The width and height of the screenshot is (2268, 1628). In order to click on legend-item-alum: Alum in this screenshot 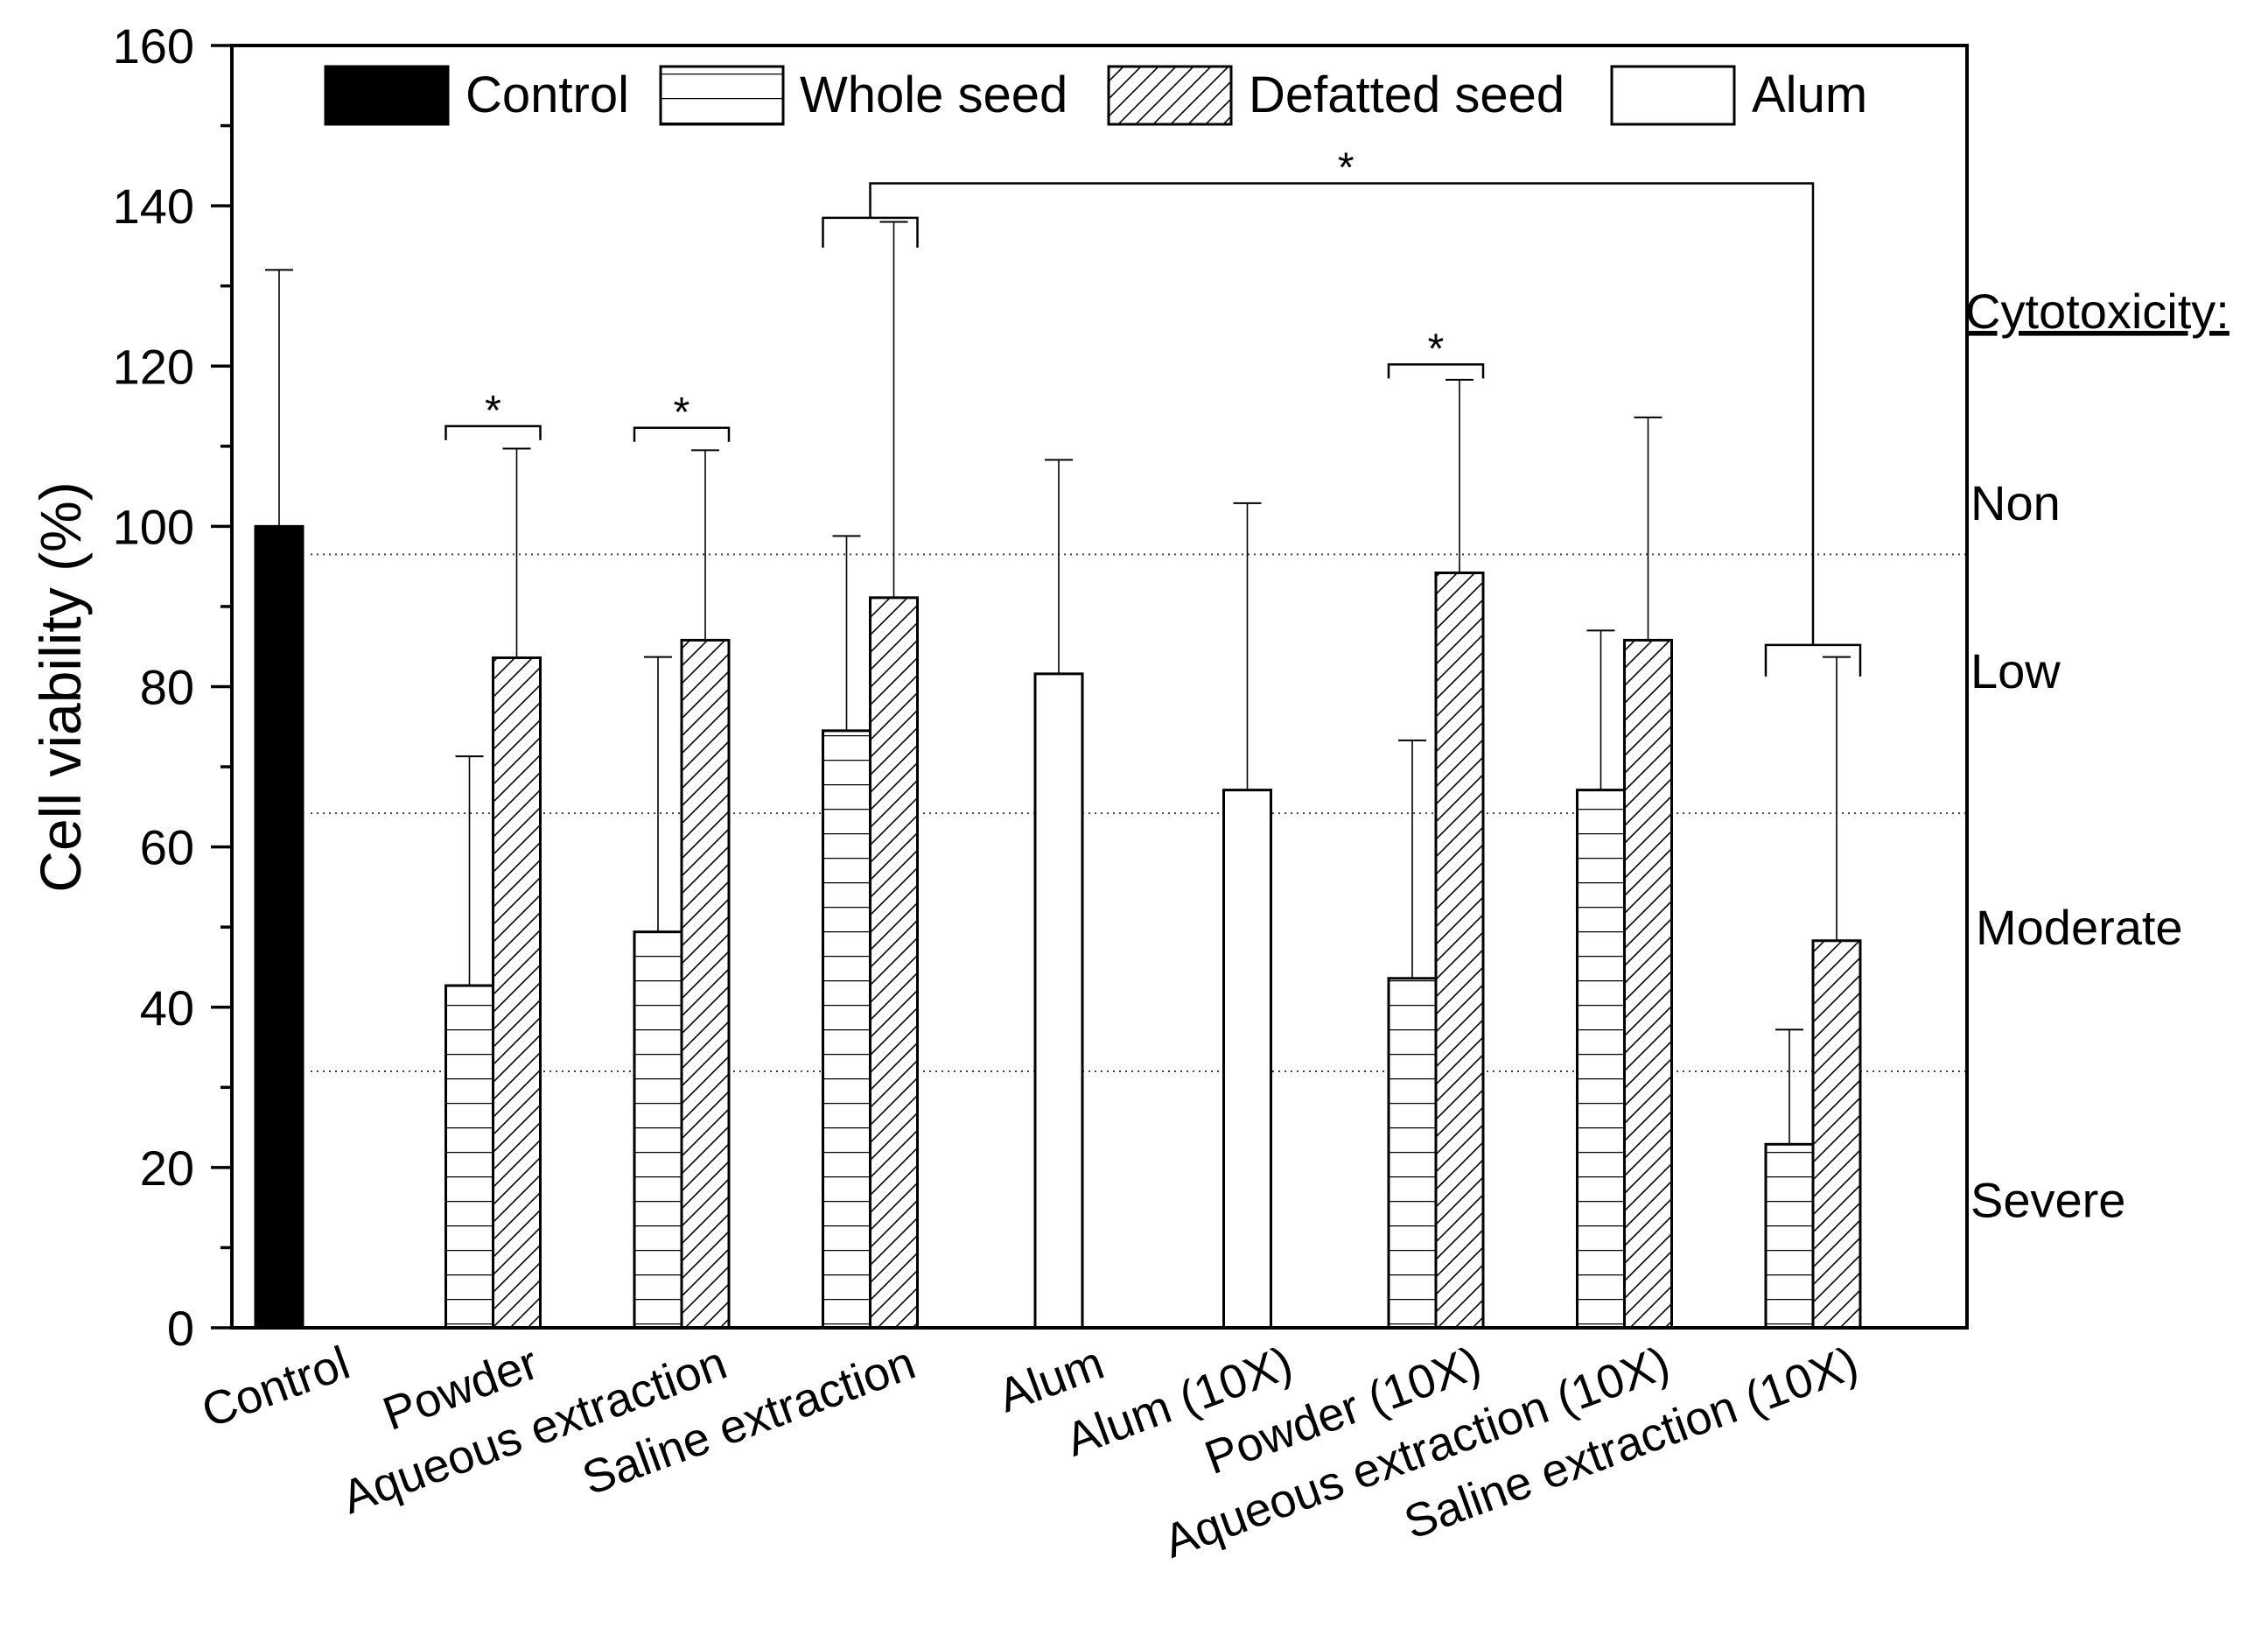, I will do `click(1738, 95)`.